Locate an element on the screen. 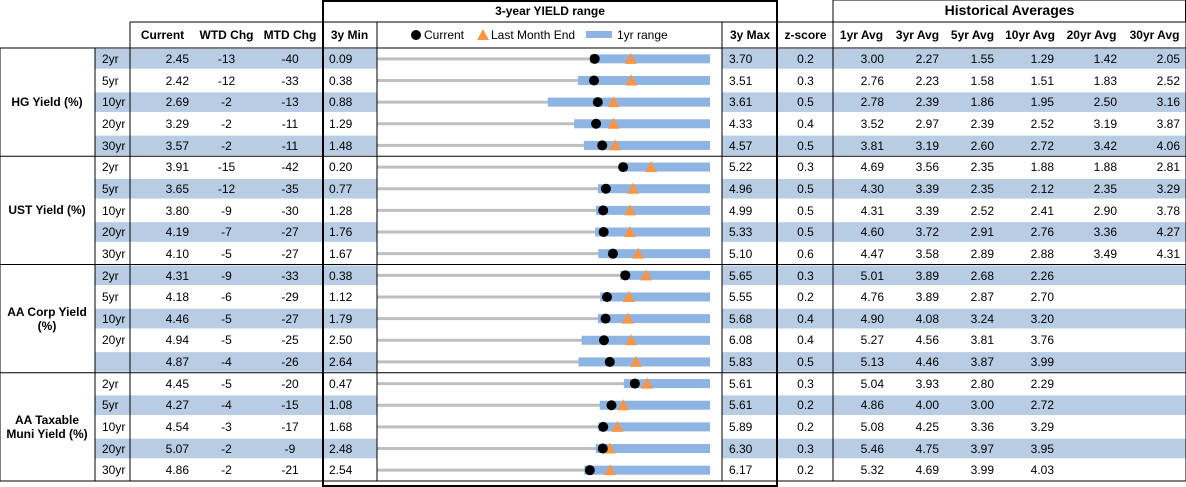  cell: 3.87 is located at coordinates (1168, 123).